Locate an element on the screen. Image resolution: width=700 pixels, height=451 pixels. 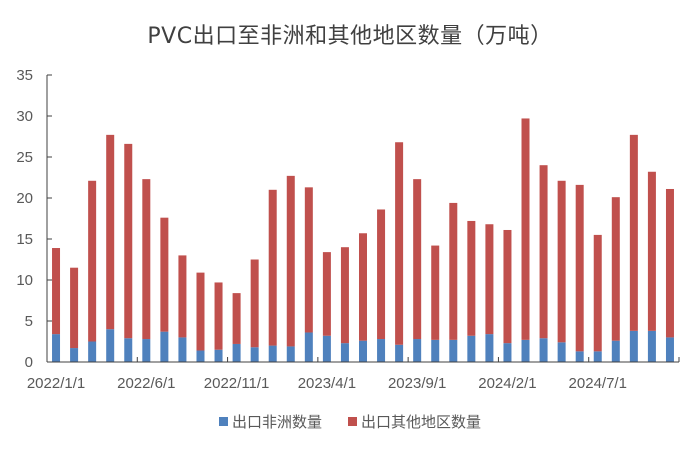
x-tick-label: 2022/11/1 is located at coordinates (237, 383).